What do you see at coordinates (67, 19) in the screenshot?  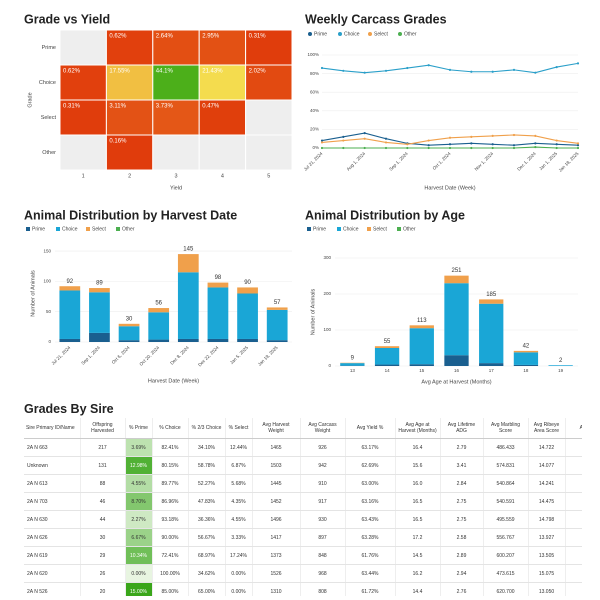 I see `chart-title: Grade vs Yield` at bounding box center [67, 19].